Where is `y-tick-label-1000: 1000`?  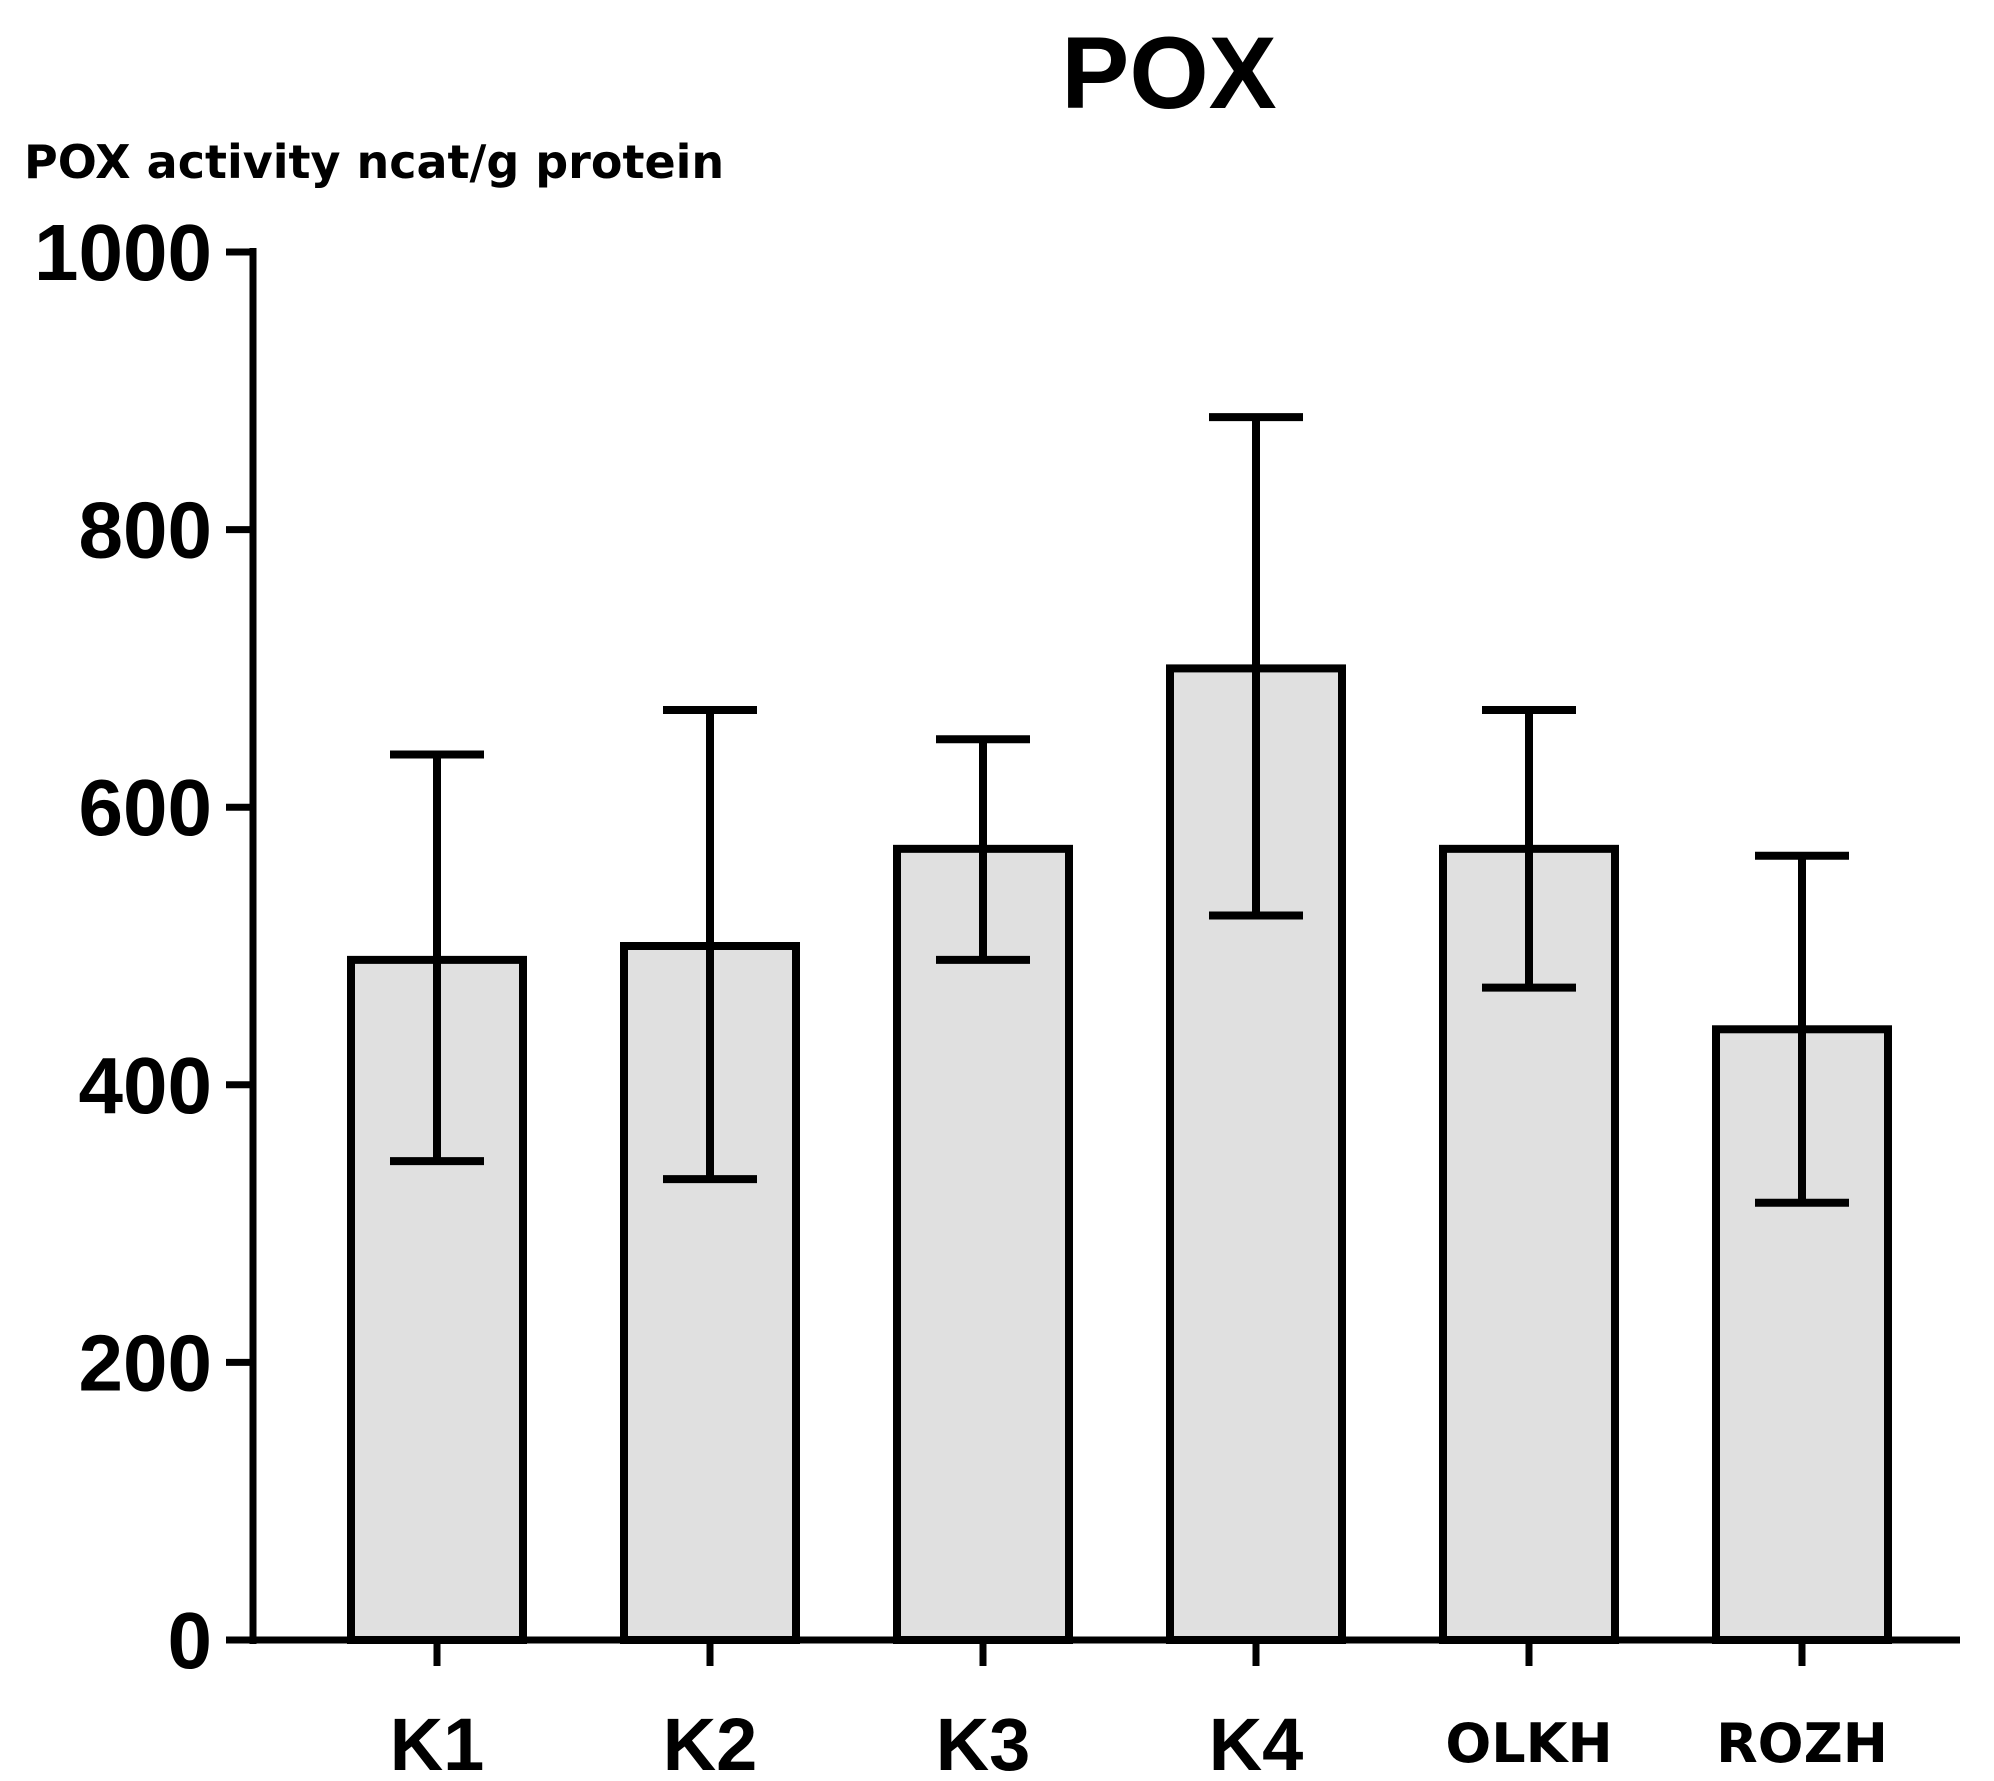
y-tick-label-1000: 1000 is located at coordinates (123, 252).